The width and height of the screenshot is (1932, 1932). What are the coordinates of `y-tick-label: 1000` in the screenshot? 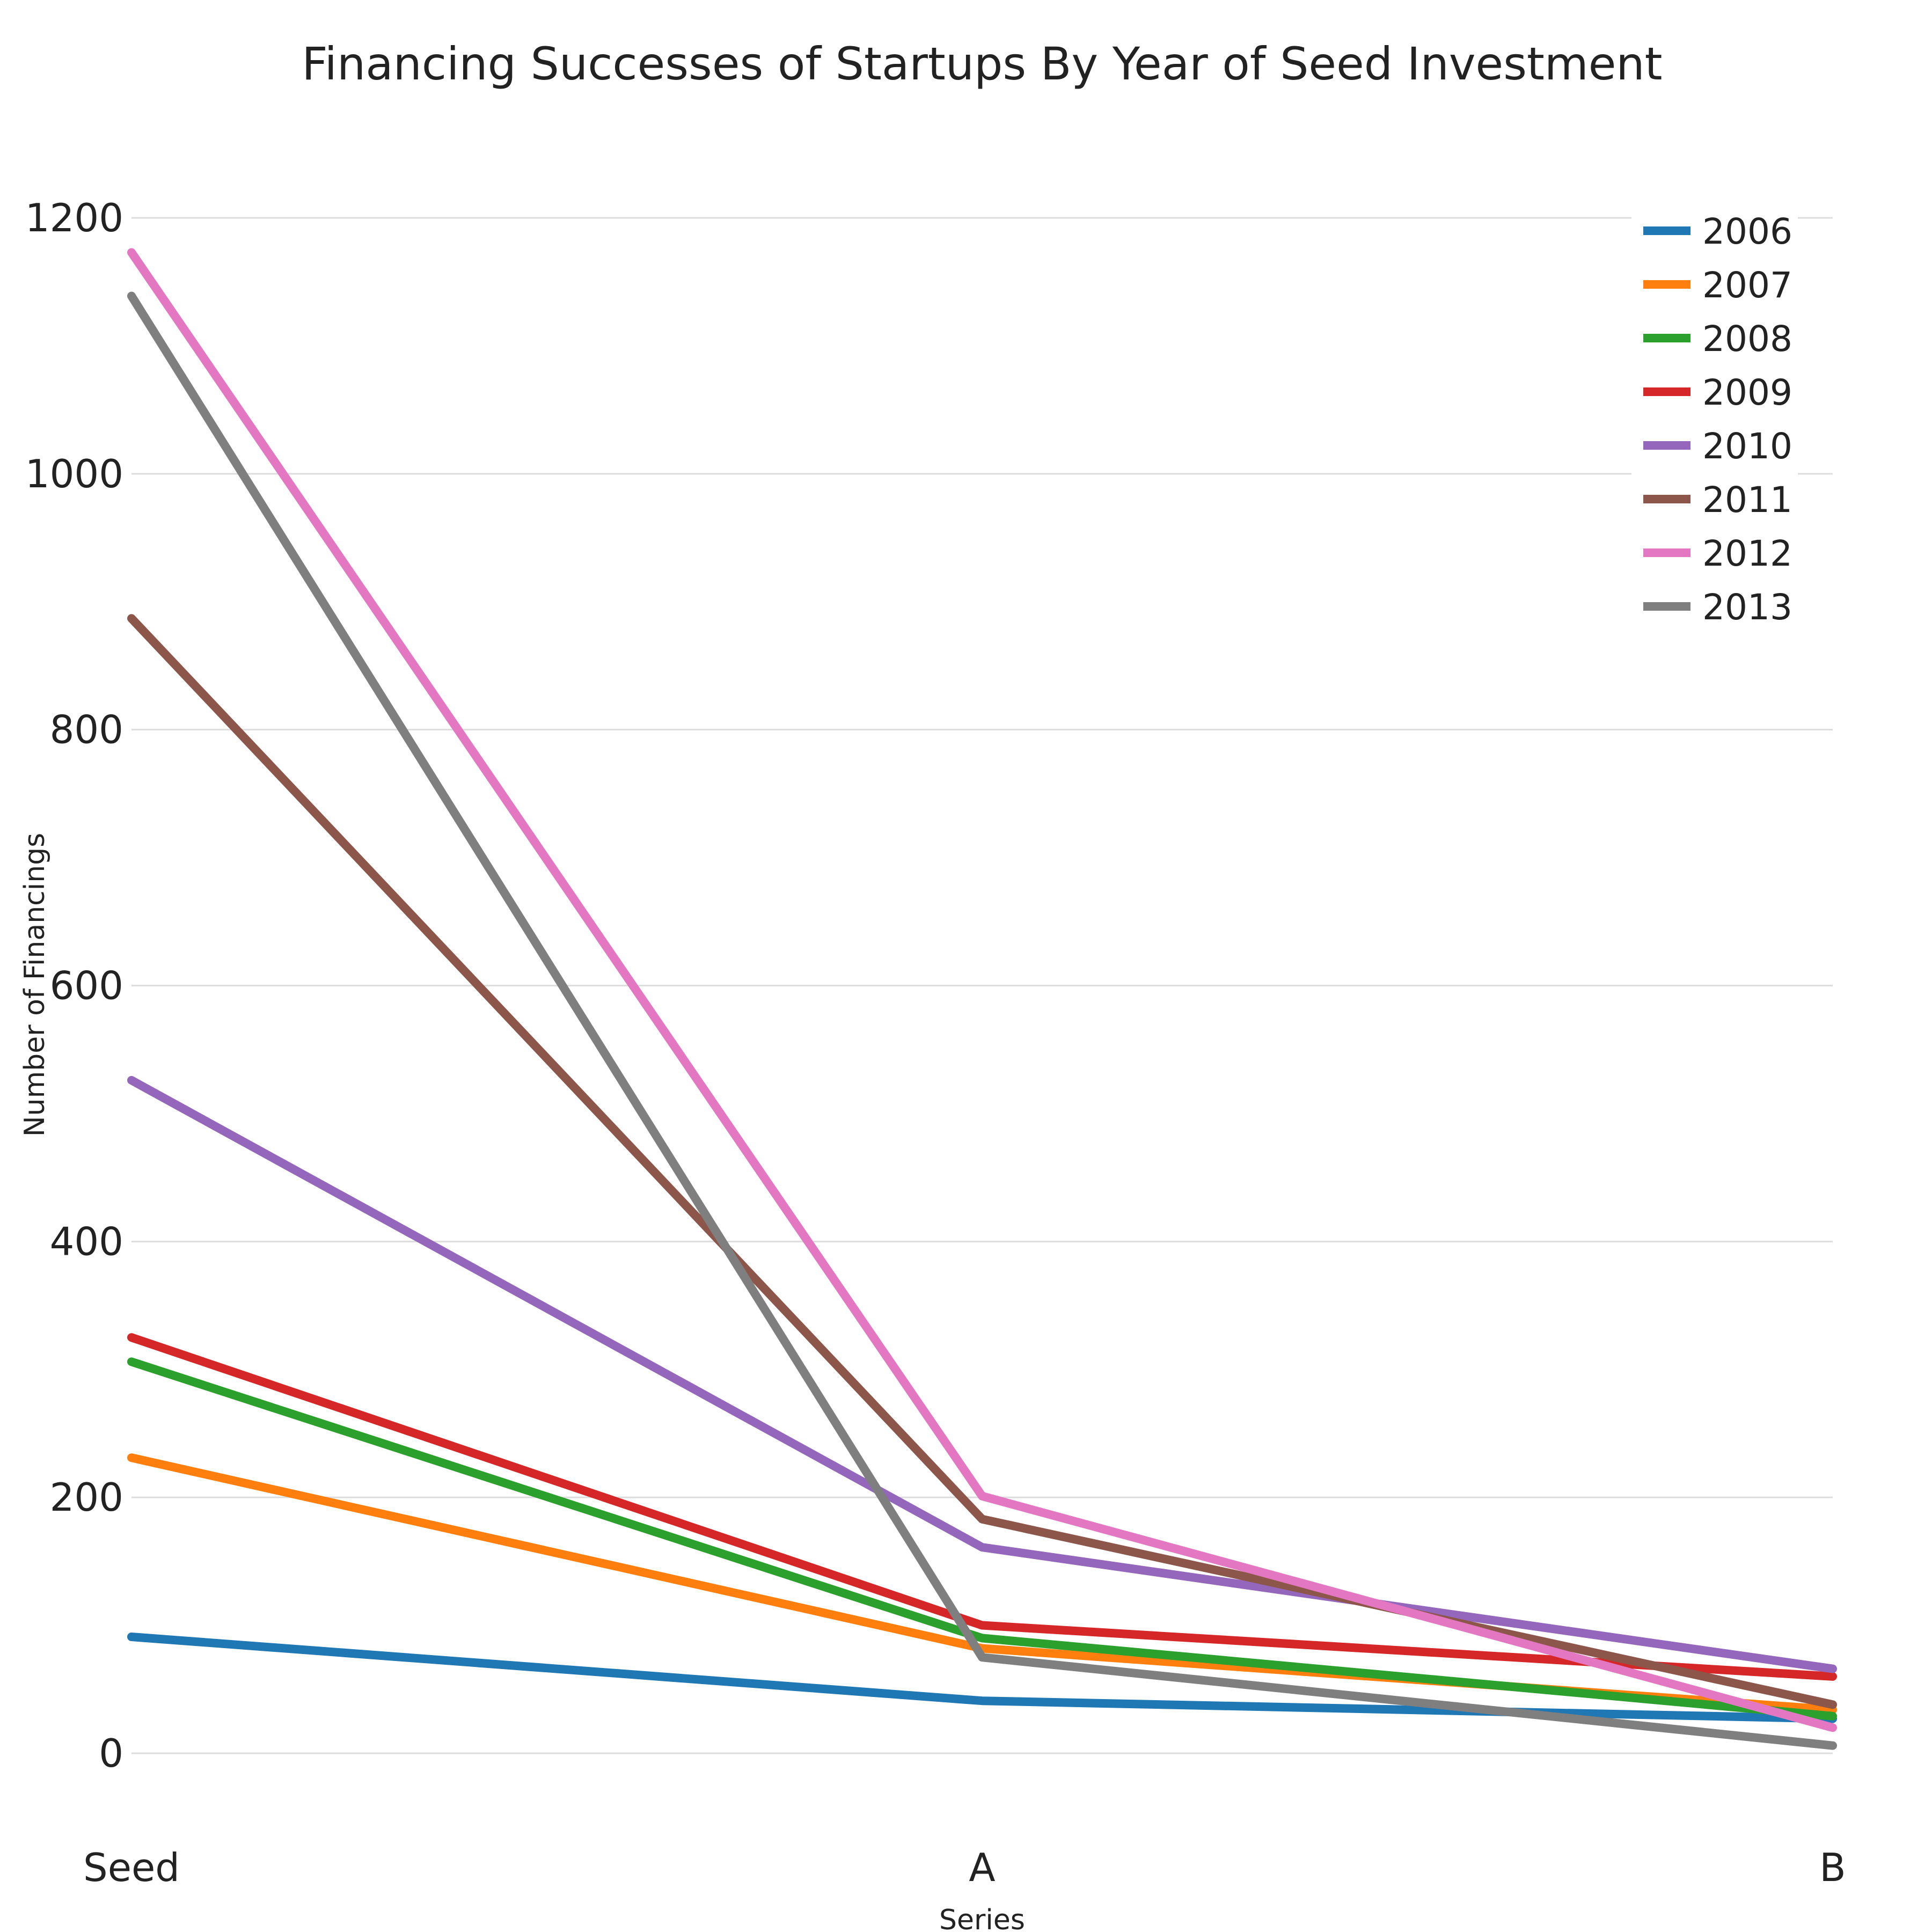 It's located at (74, 473).